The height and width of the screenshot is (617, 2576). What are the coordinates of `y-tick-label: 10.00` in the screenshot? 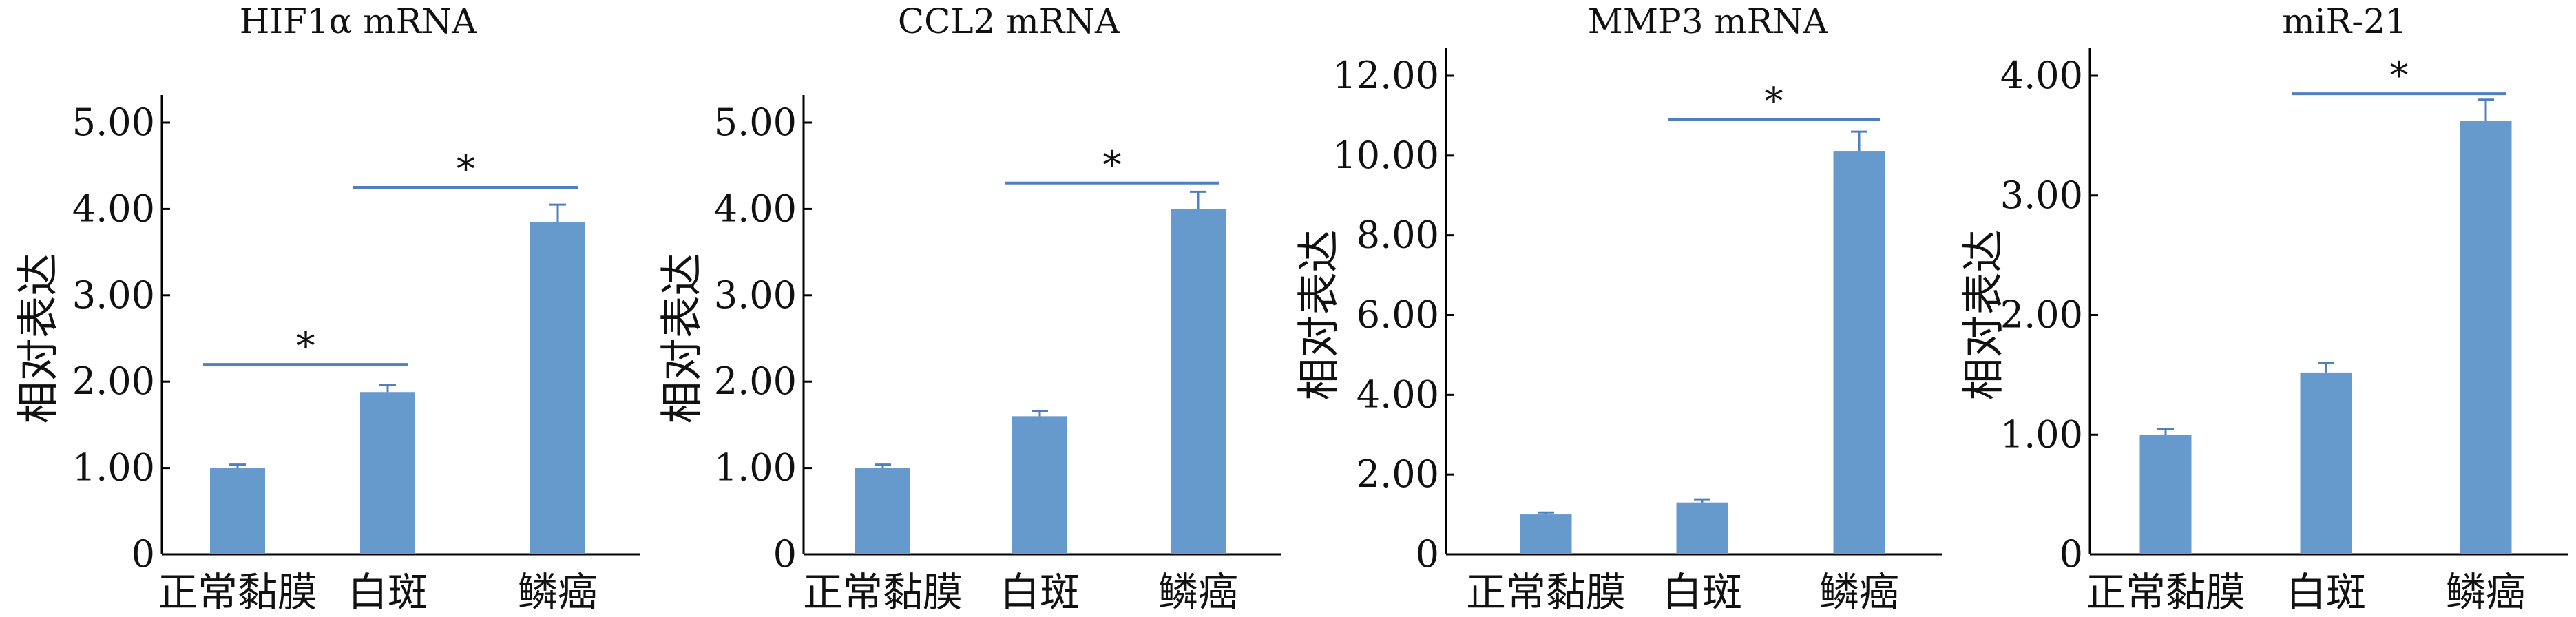 It's located at (1385, 155).